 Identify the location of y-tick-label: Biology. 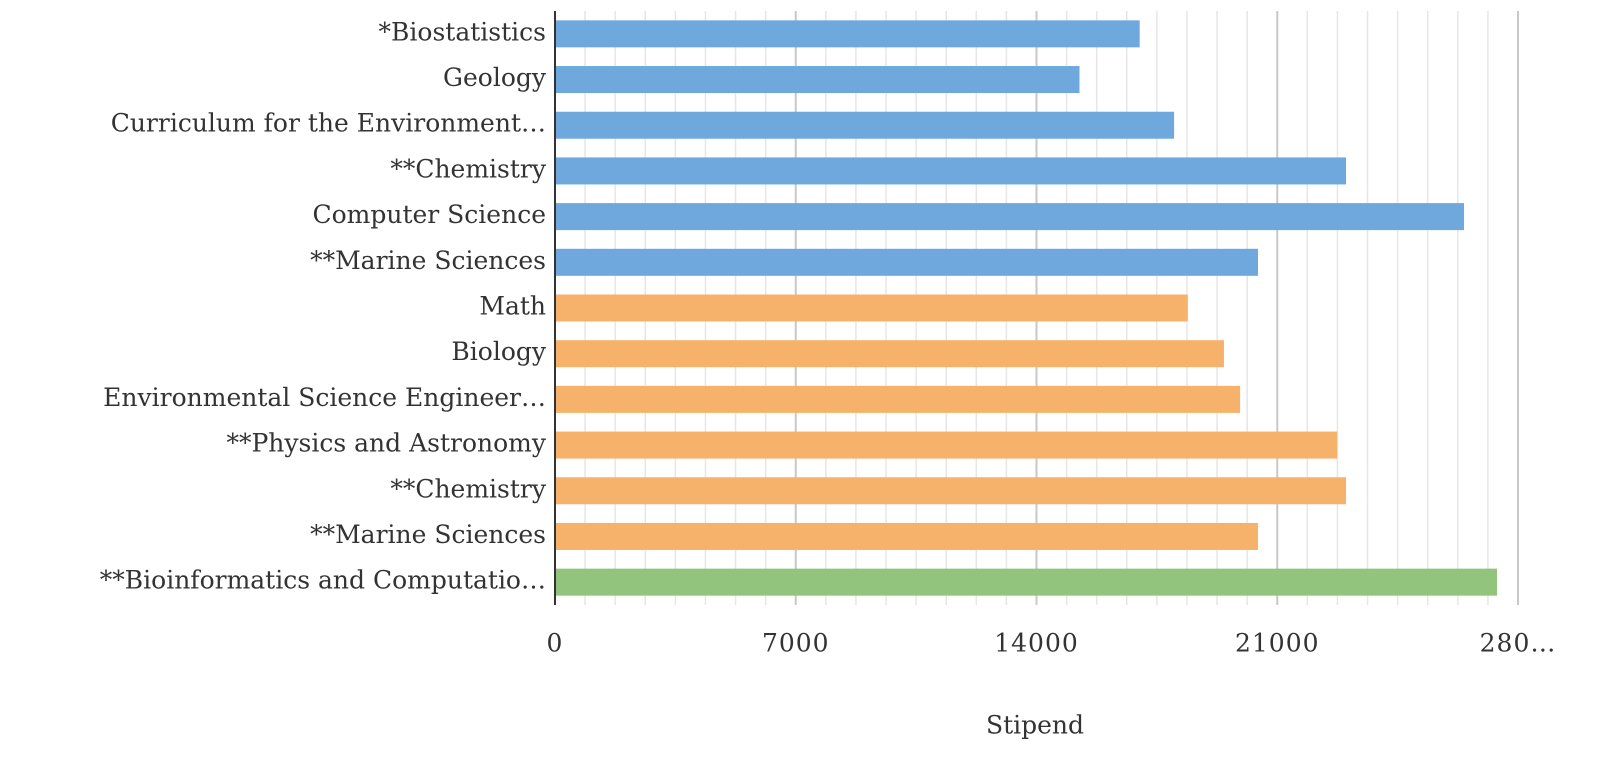
(498, 351).